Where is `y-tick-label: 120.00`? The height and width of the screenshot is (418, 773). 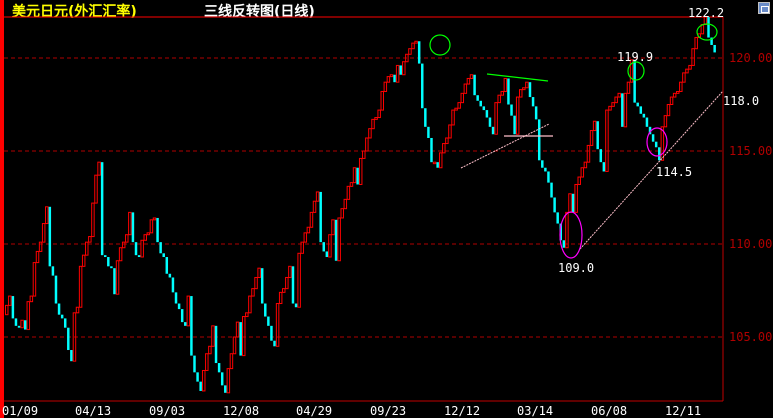
y-tick-label: 120.00 is located at coordinates (750, 58).